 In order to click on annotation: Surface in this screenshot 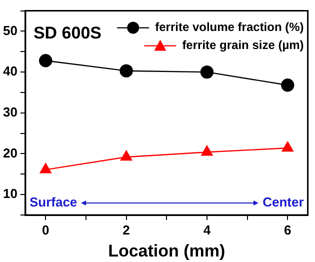, I will do `click(53, 202)`.